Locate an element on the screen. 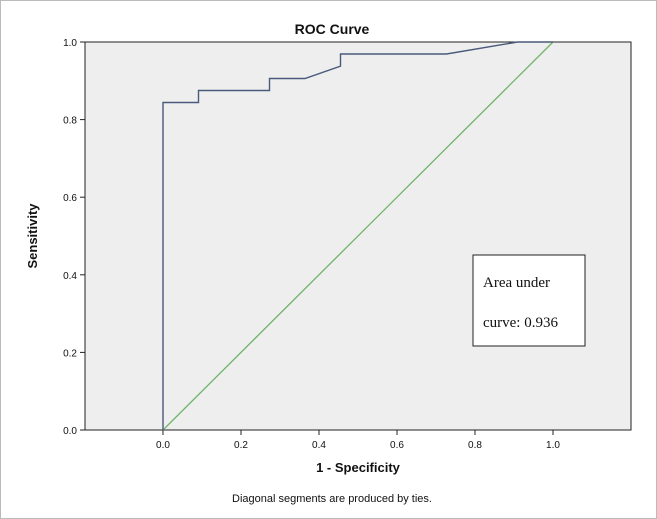 This screenshot has width=657, height=519. x-axis-label: 1 - Specificity is located at coordinates (358, 467).